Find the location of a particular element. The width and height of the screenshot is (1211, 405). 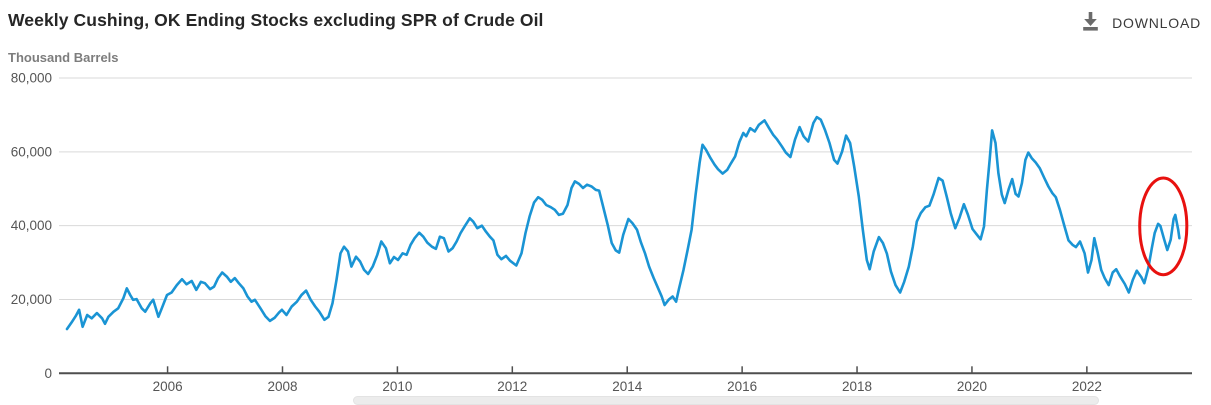

y-tick-label: 60,000 is located at coordinates (31, 151).